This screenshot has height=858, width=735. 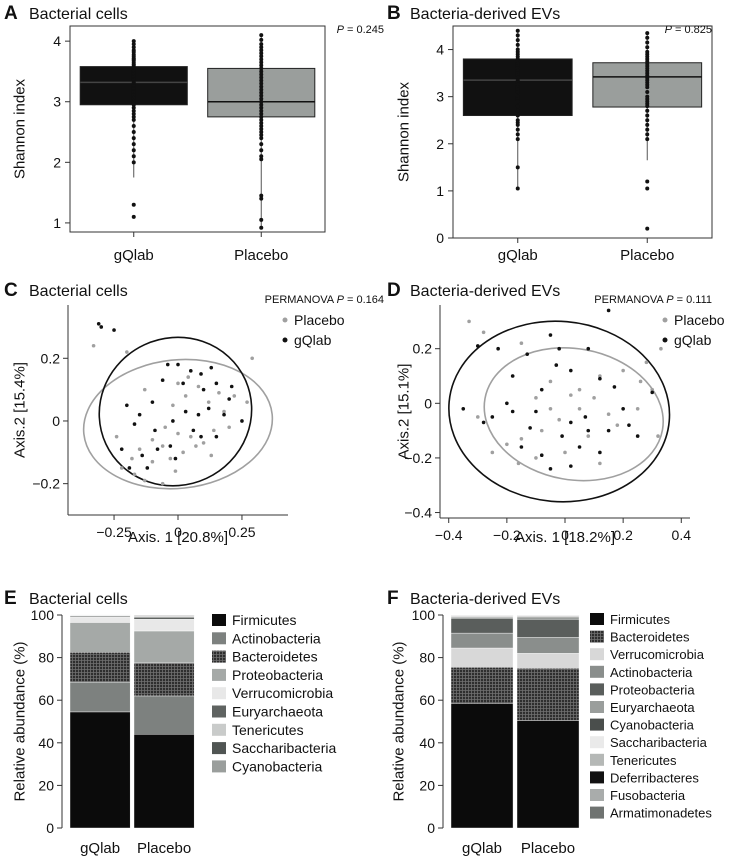 I want to click on legend-label-tenericutes: Tenericutes, so click(x=643, y=760).